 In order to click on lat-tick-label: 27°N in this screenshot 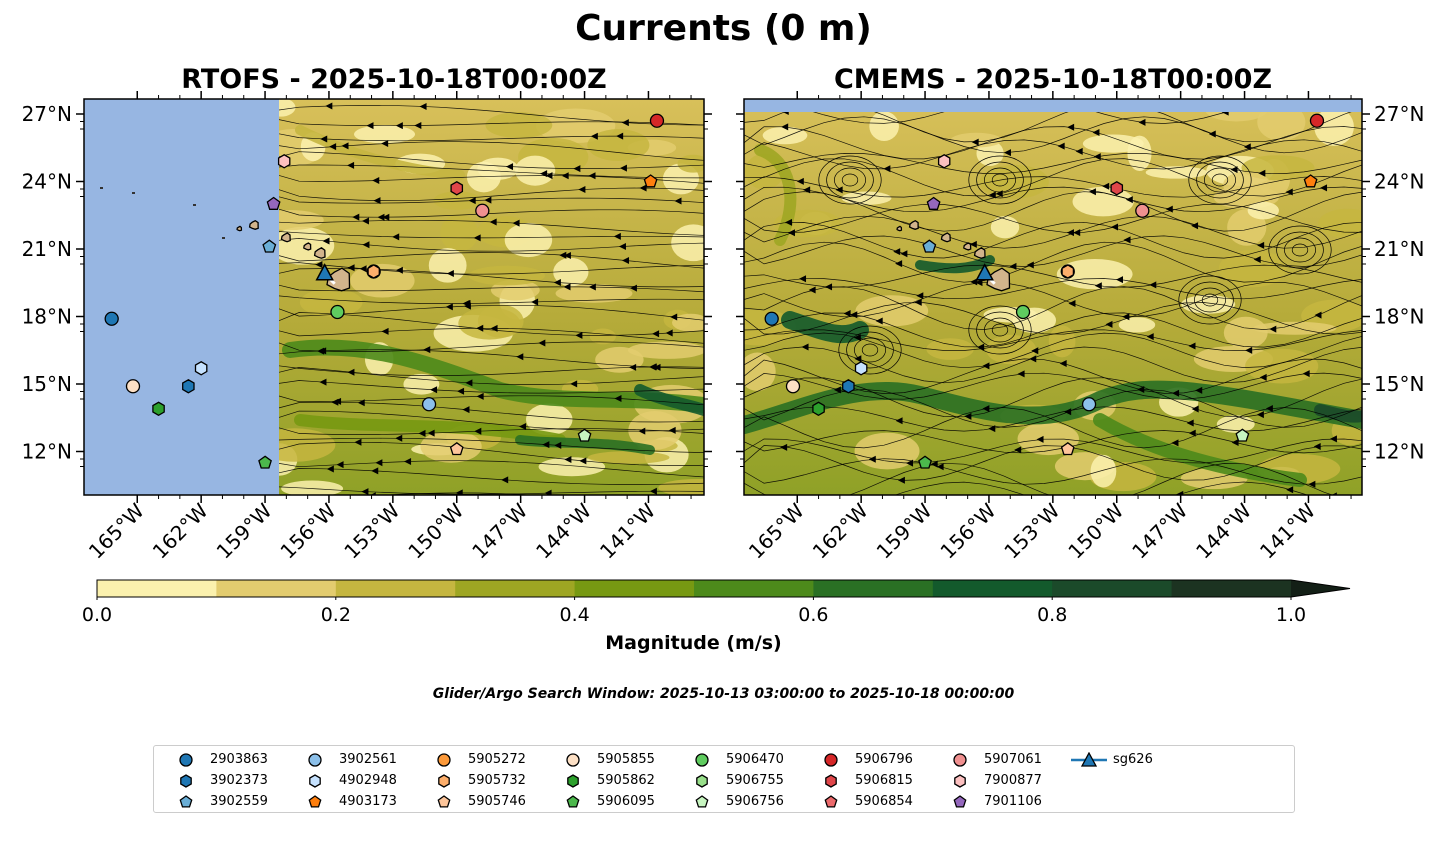, I will do `click(1399, 114)`.